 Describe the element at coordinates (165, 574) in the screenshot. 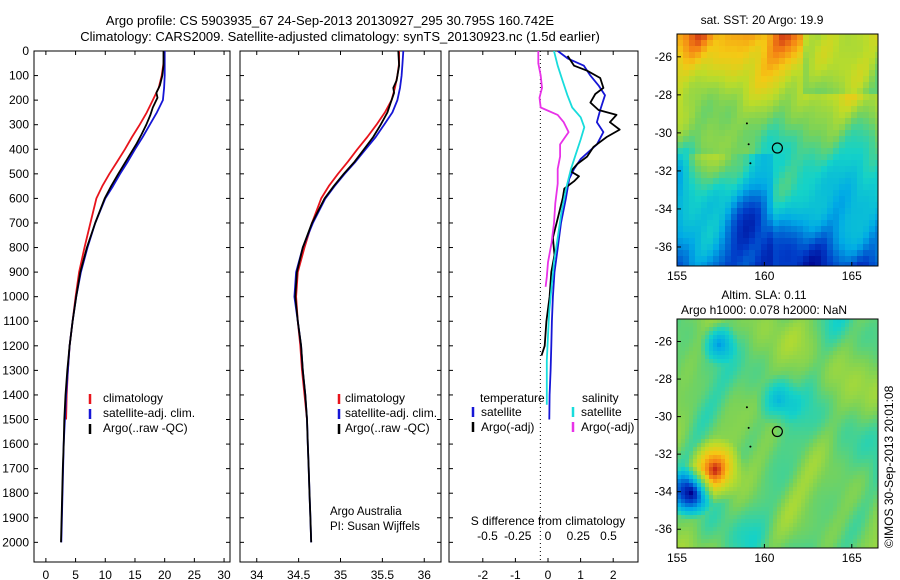

I see `x-tick-label: 20` at that location.